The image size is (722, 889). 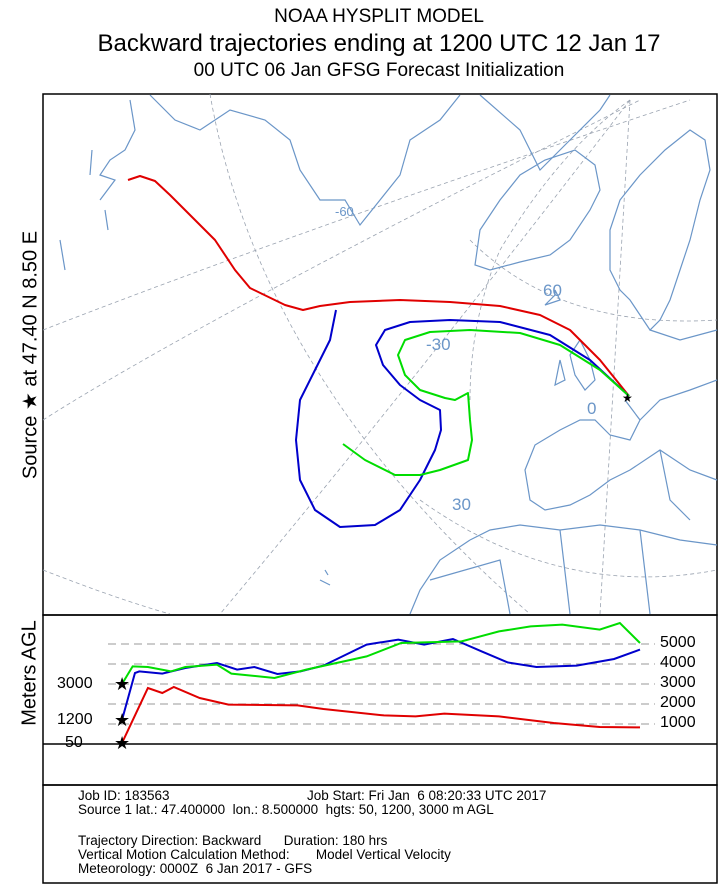 What do you see at coordinates (627, 398) in the screenshot?
I see `source-star-icon: ★` at bounding box center [627, 398].